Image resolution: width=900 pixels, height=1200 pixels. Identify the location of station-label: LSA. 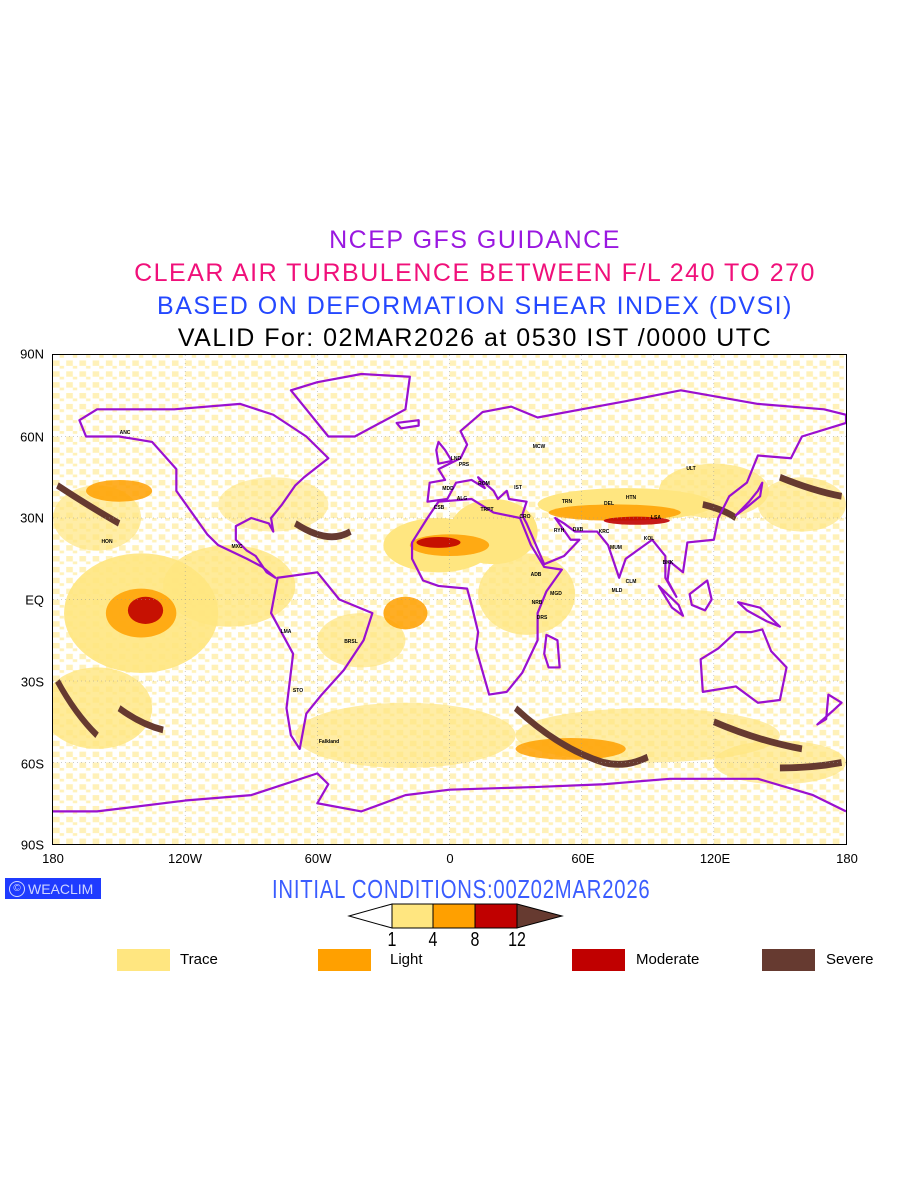
(656, 518).